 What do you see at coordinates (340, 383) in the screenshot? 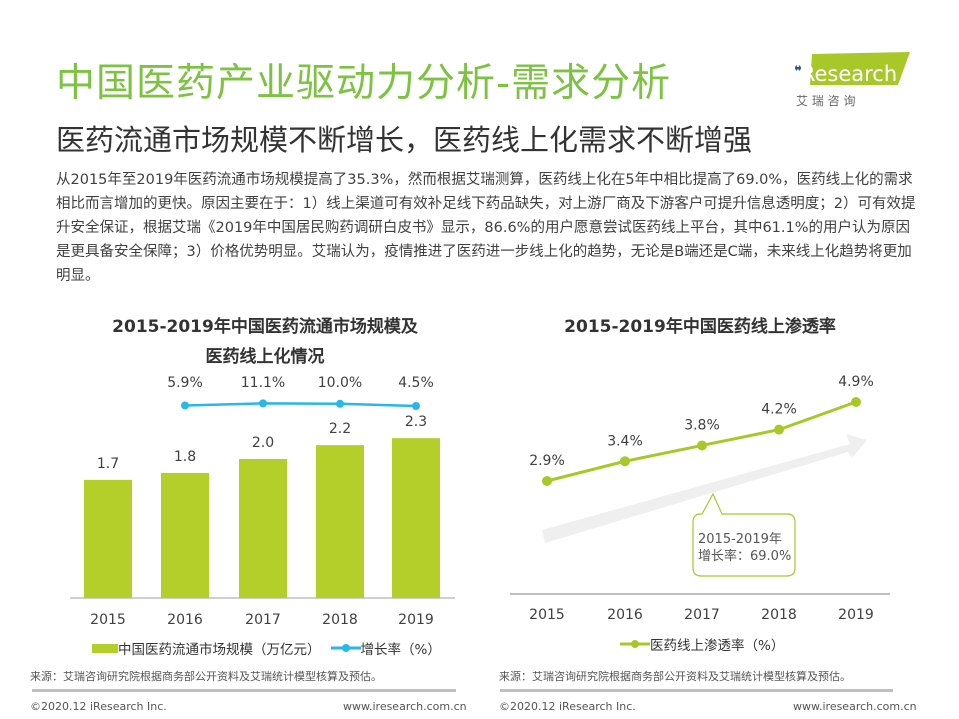
I see `growth-label: 10.0%` at bounding box center [340, 383].